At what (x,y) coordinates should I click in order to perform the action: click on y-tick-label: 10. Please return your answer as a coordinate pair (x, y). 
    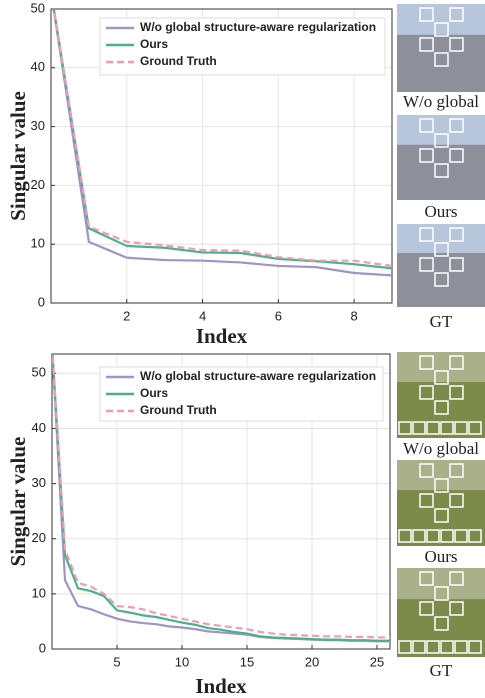
    Looking at the image, I should click on (39, 592).